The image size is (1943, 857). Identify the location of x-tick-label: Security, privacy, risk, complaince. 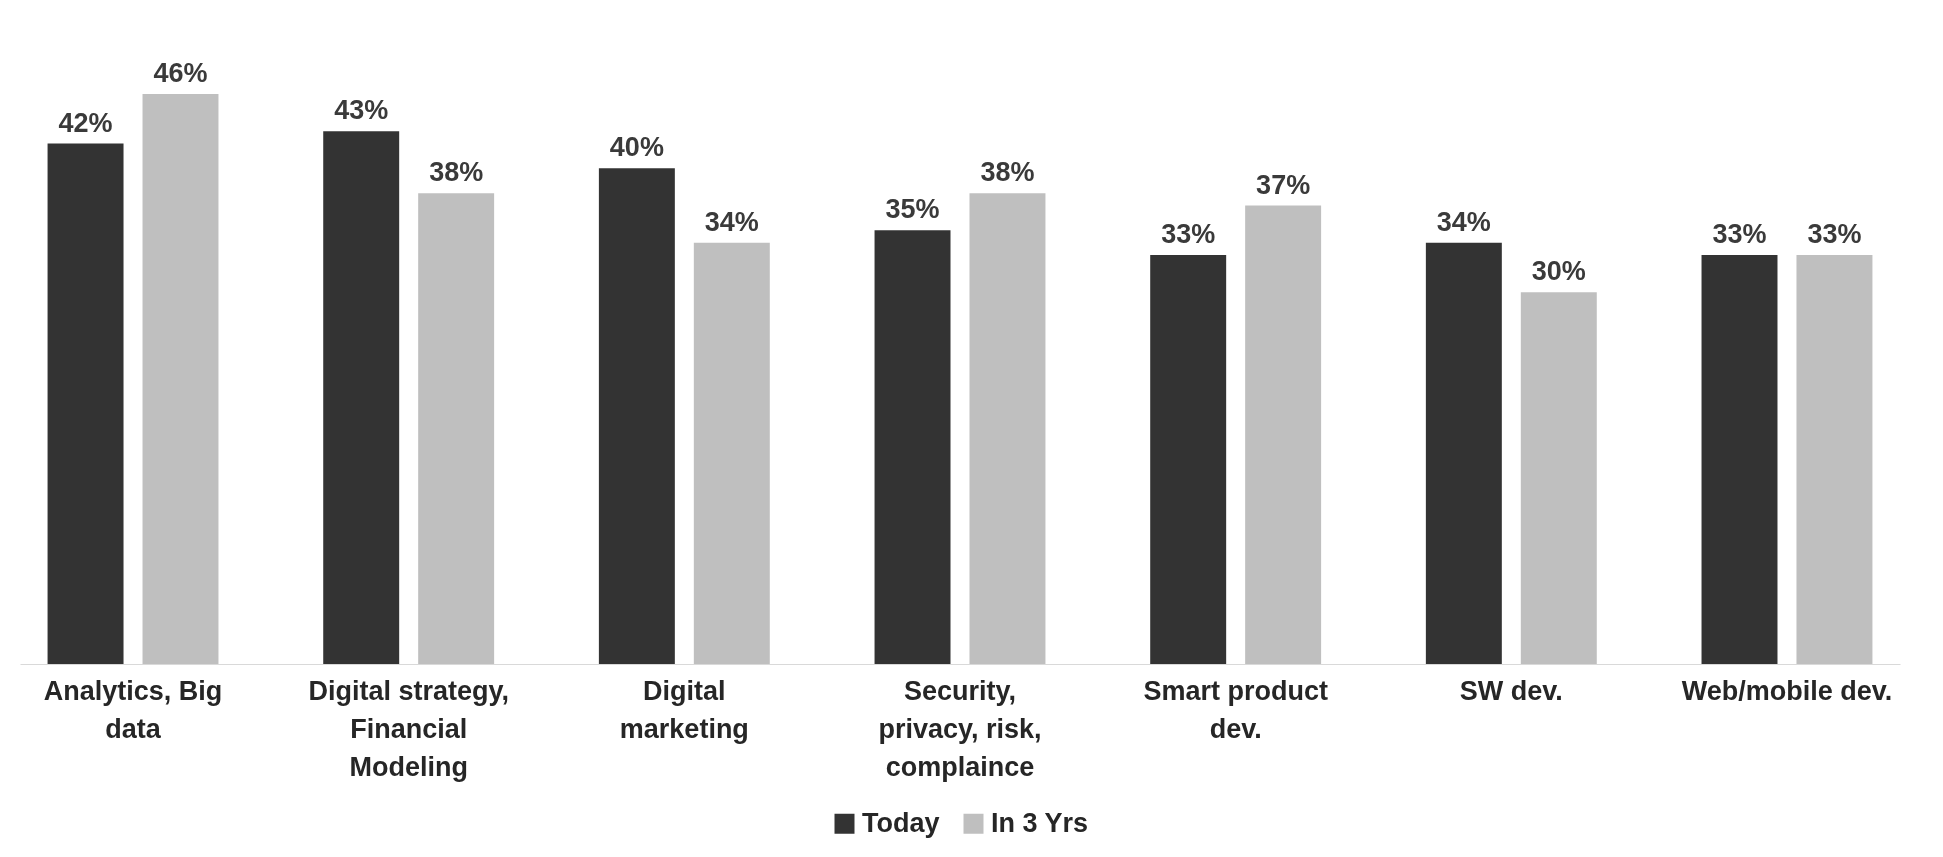
(960, 728).